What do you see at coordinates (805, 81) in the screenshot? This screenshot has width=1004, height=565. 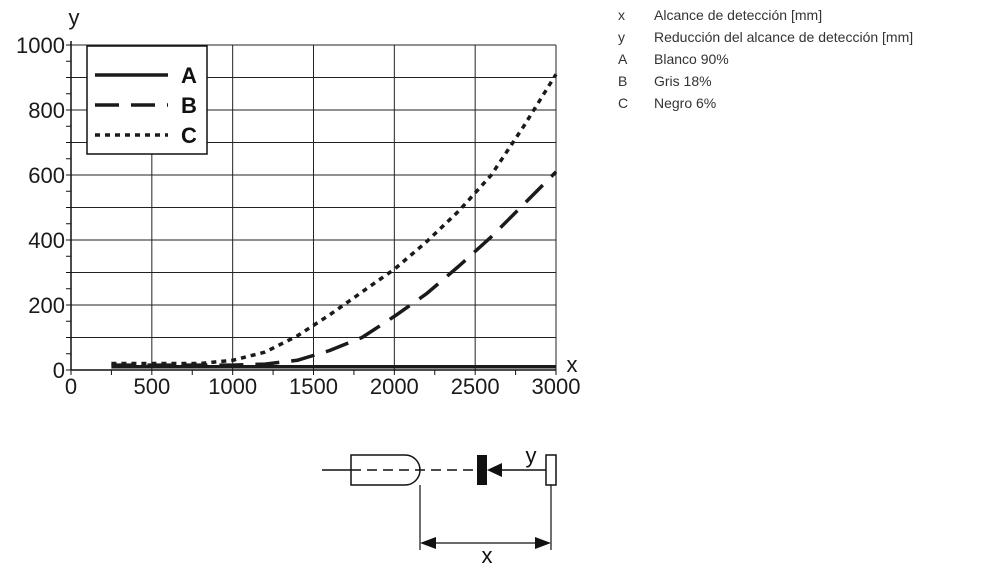 I see `legend-row-b: B Gris 18%` at bounding box center [805, 81].